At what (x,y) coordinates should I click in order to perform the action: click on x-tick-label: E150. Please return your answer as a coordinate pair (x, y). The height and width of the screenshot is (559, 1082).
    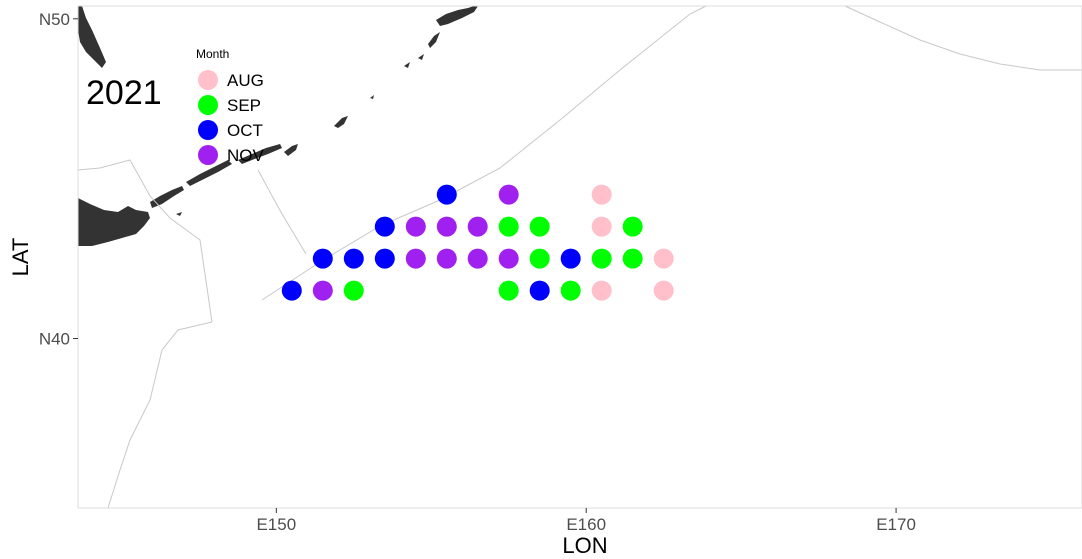
    Looking at the image, I should click on (276, 524).